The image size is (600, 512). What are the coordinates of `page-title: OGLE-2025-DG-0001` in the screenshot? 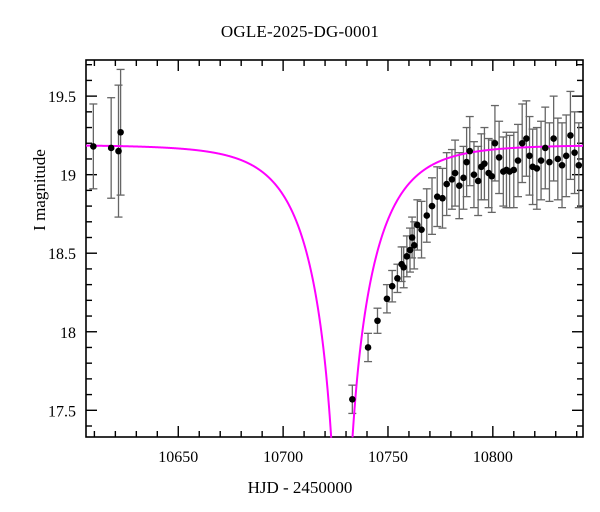 It's located at (300, 31).